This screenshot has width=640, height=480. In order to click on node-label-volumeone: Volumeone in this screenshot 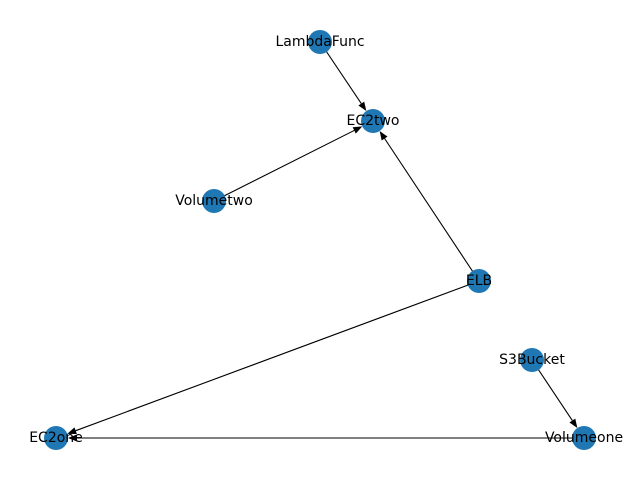, I will do `click(584, 438)`.